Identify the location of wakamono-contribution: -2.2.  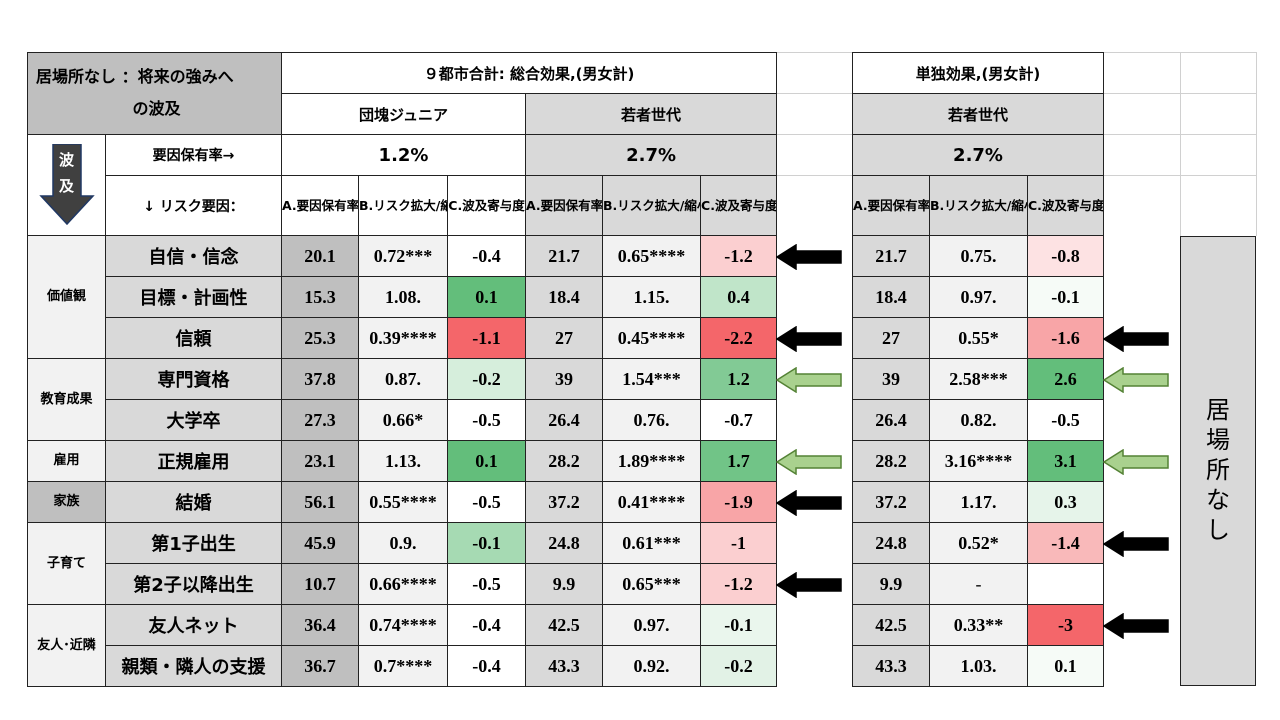
(739, 338).